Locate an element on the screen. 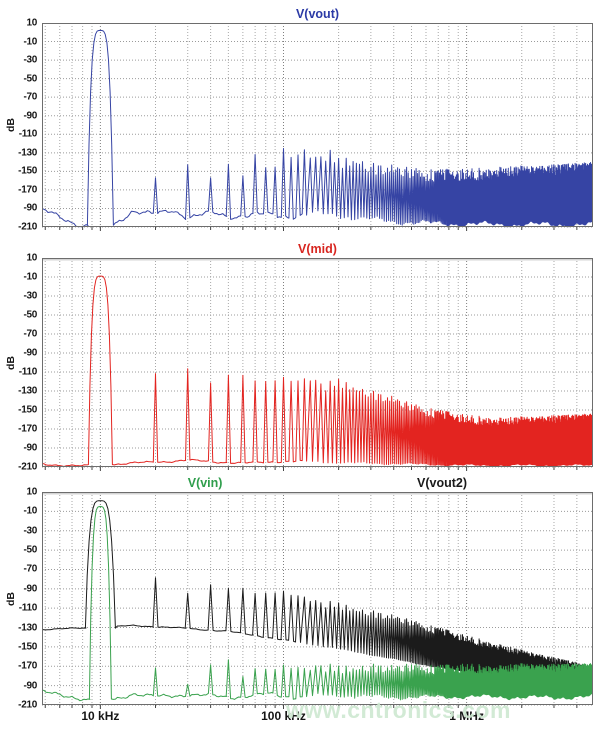 Image resolution: width=600 pixels, height=730 pixels. x-tick-label: 100 kHz is located at coordinates (283, 716).